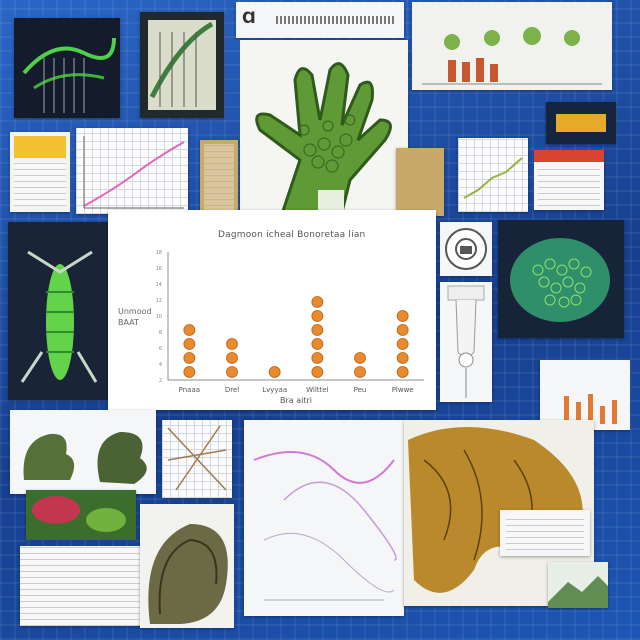 This screenshot has width=640, height=640. Describe the element at coordinates (232, 390) in the screenshot. I see `x-tick-label: Drel` at that location.